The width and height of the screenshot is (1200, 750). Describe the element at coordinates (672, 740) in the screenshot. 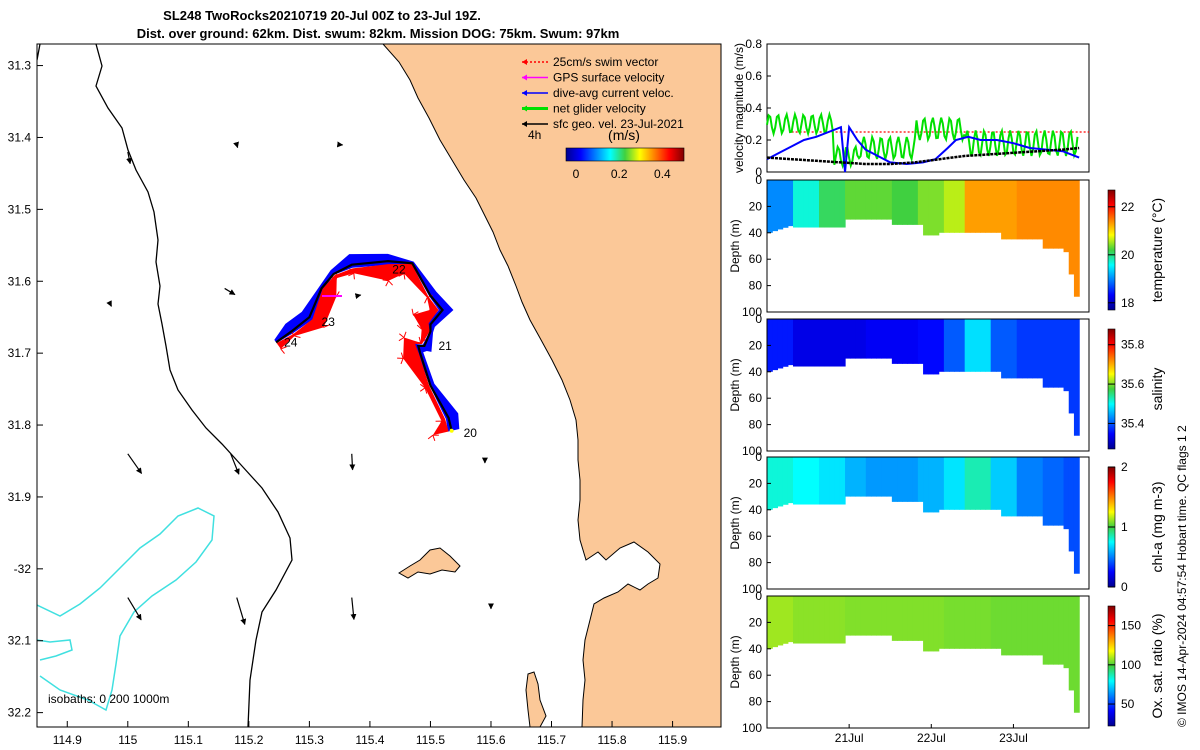

I see `map-x-tick-label: 115.9` at that location.